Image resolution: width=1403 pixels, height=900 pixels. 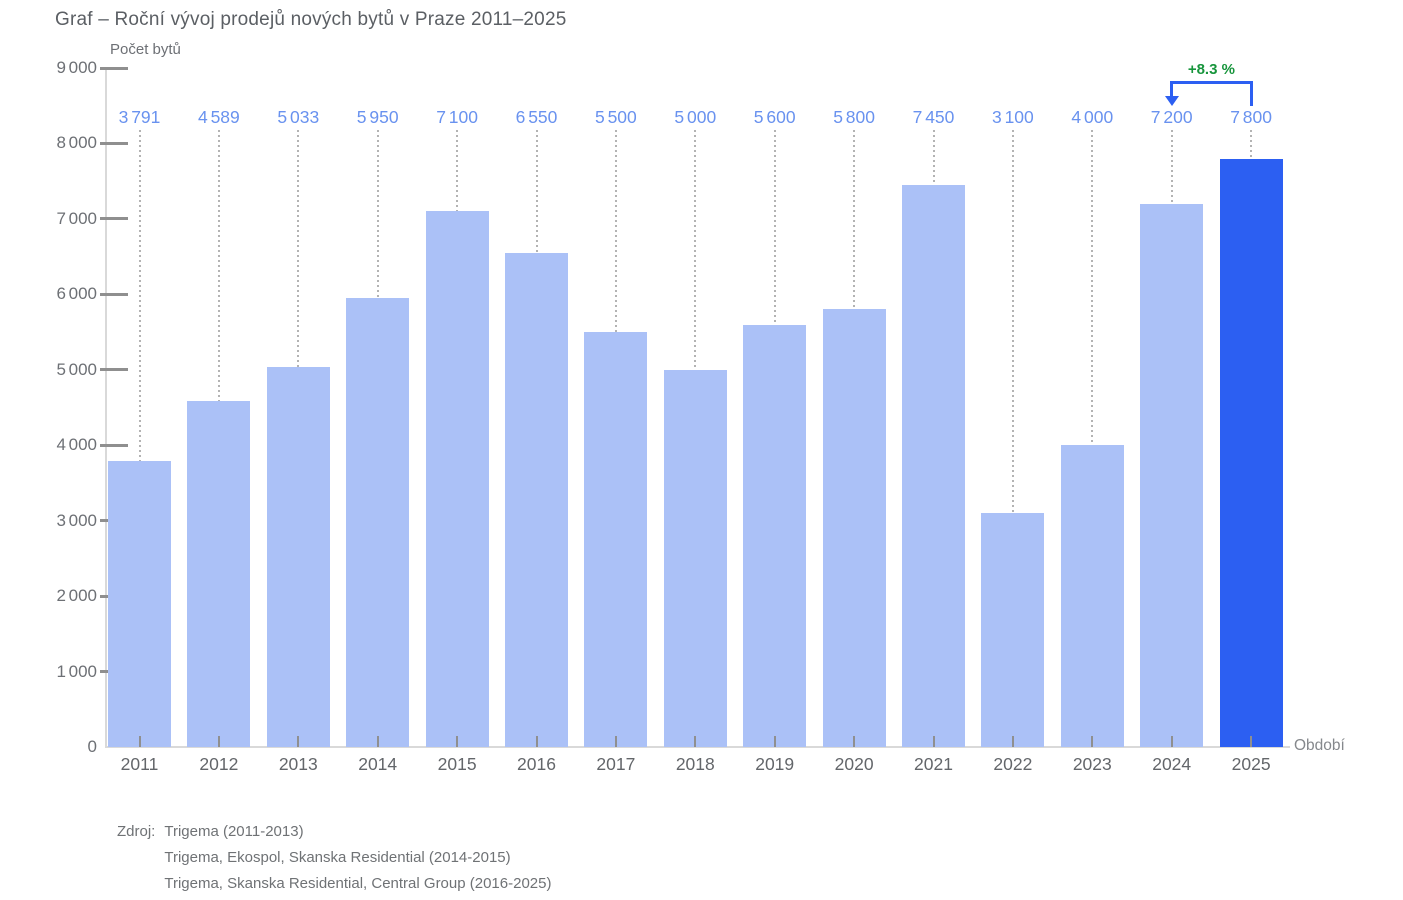 I want to click on annotation-bracket-horizontal, so click(x=1211, y=82).